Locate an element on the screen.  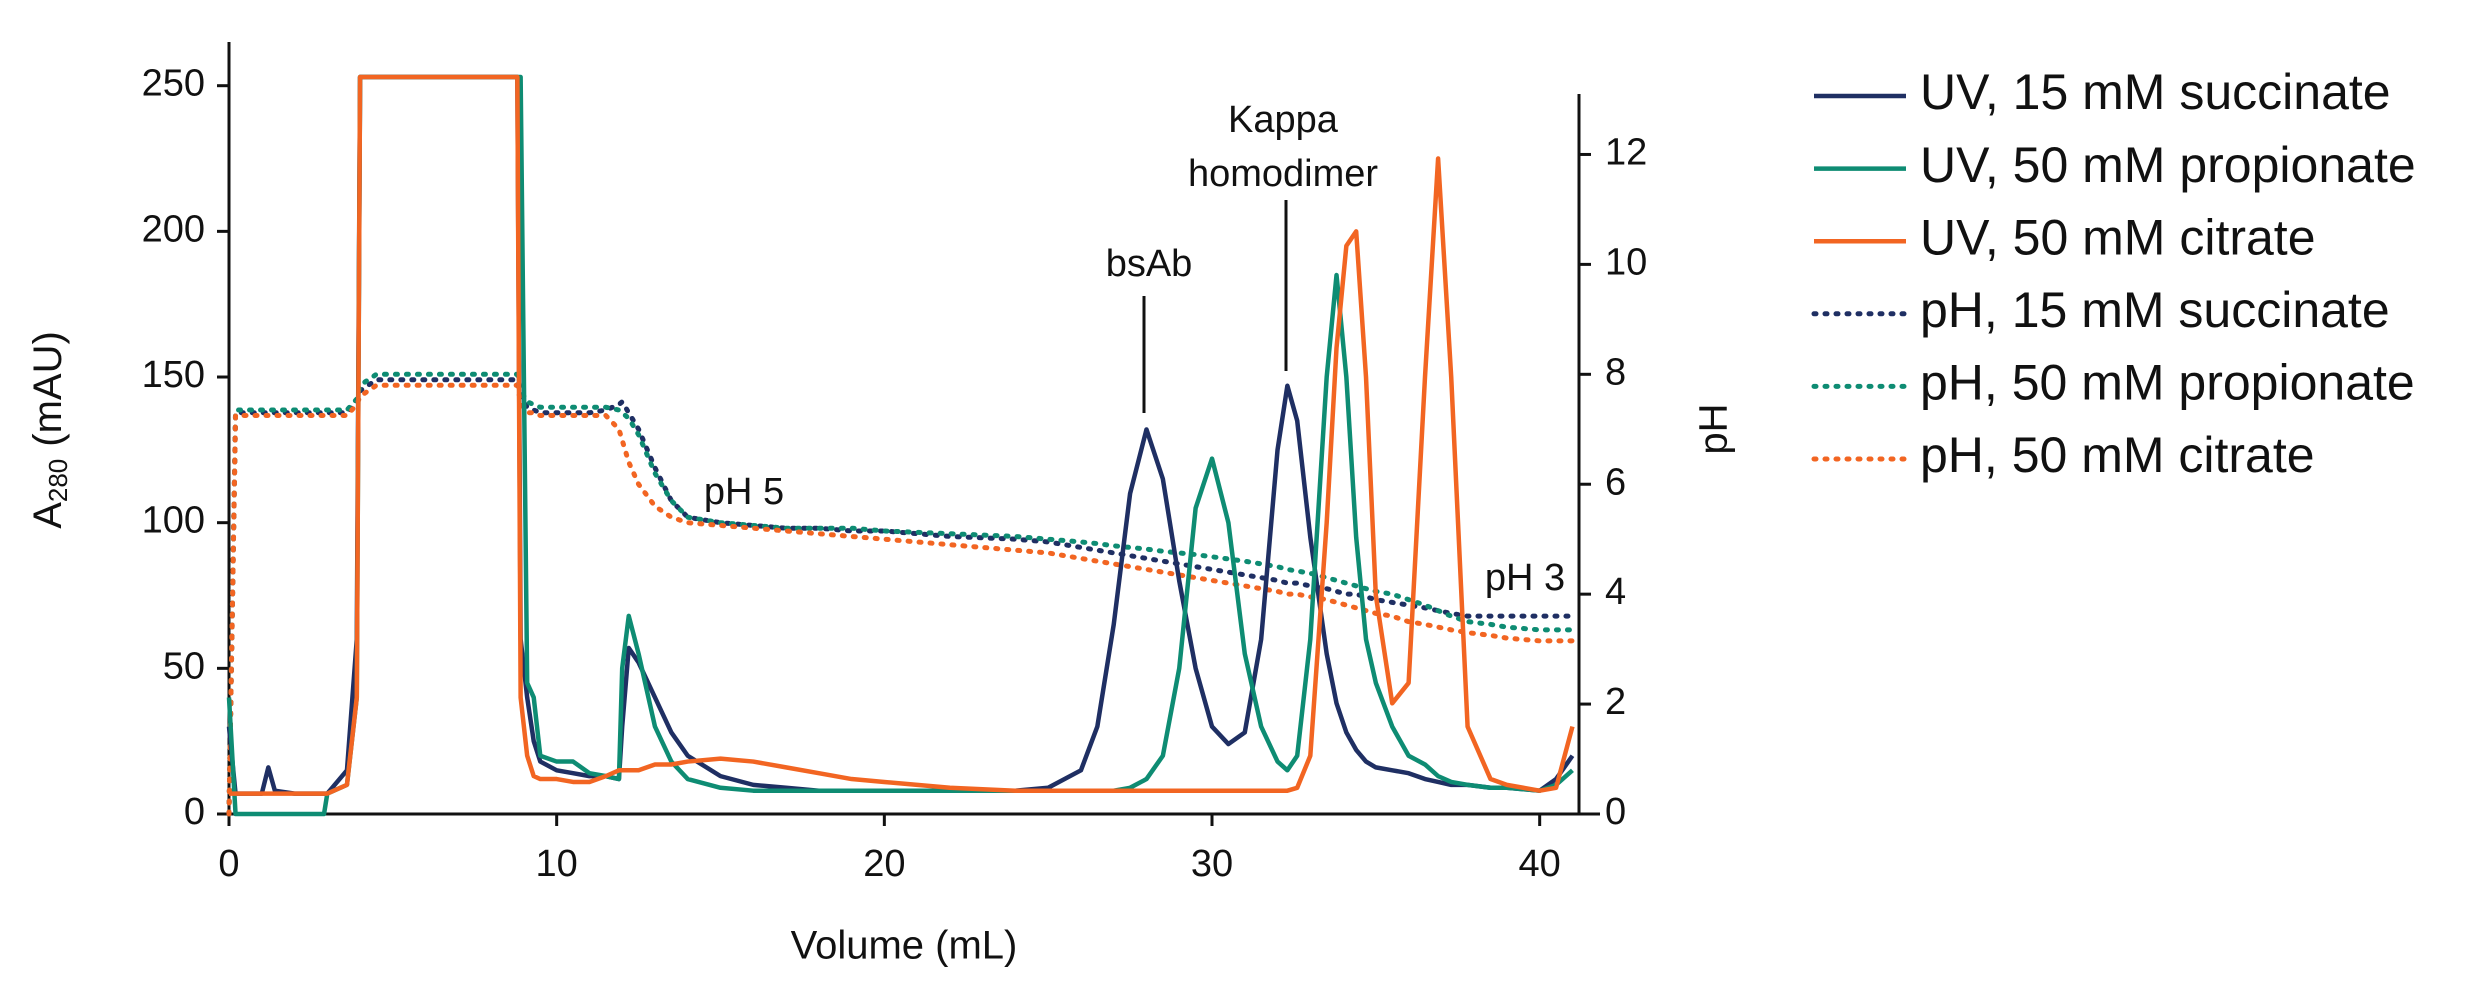
x-tick-label: 10 is located at coordinates (557, 864).